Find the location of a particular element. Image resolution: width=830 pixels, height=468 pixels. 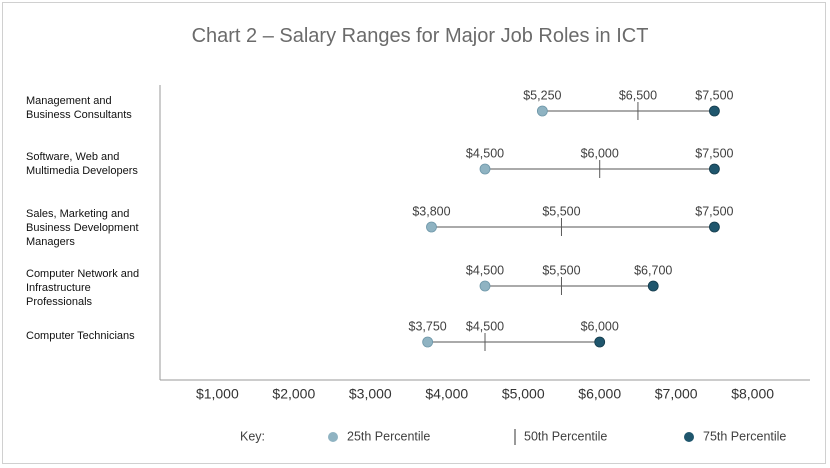

x-tick-label: $1,000 is located at coordinates (217, 394).